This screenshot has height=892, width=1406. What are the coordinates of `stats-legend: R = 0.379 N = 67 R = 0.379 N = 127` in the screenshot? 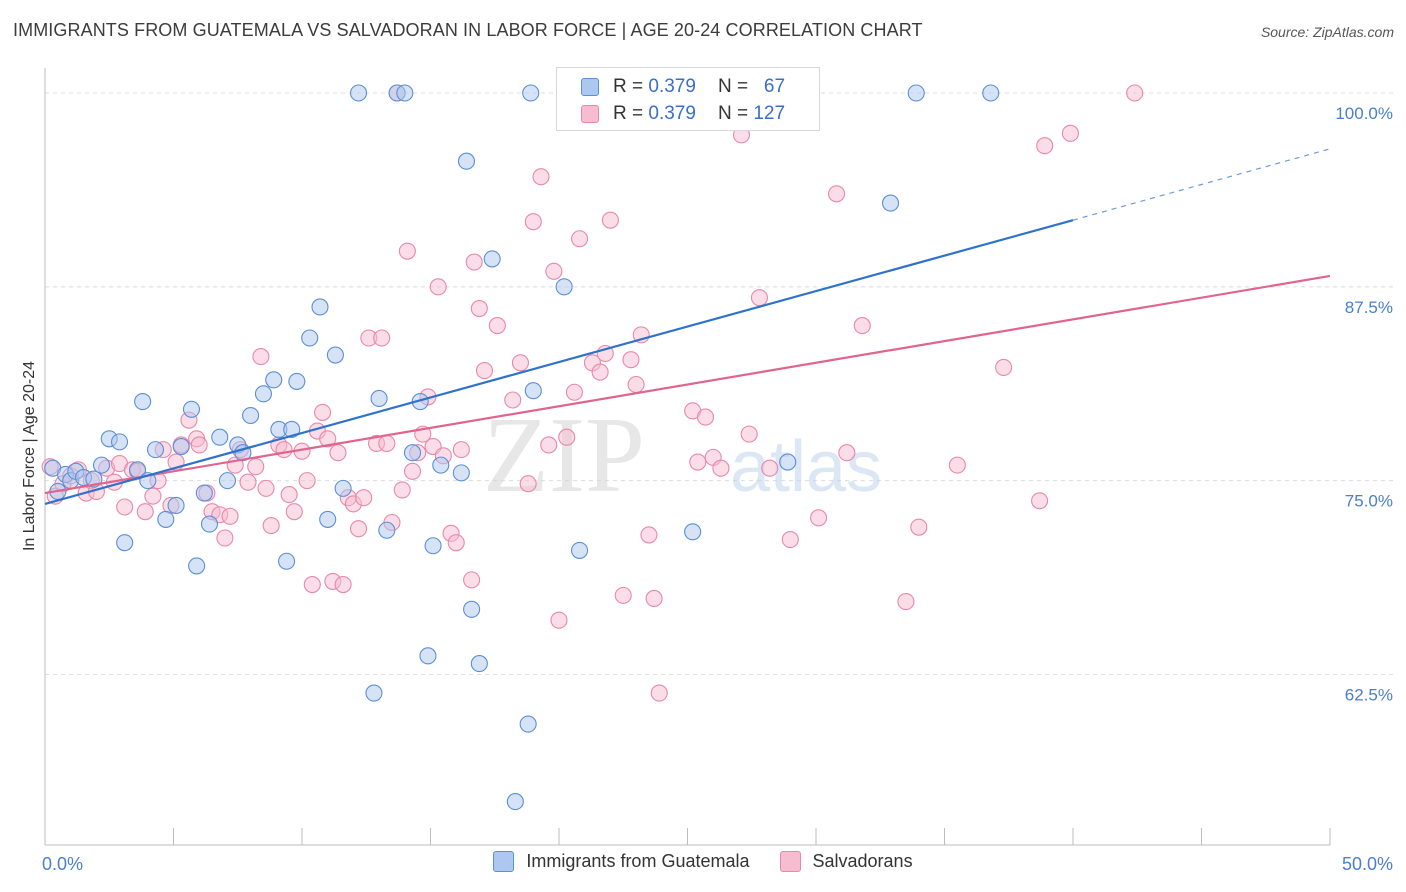 It's located at (688, 99).